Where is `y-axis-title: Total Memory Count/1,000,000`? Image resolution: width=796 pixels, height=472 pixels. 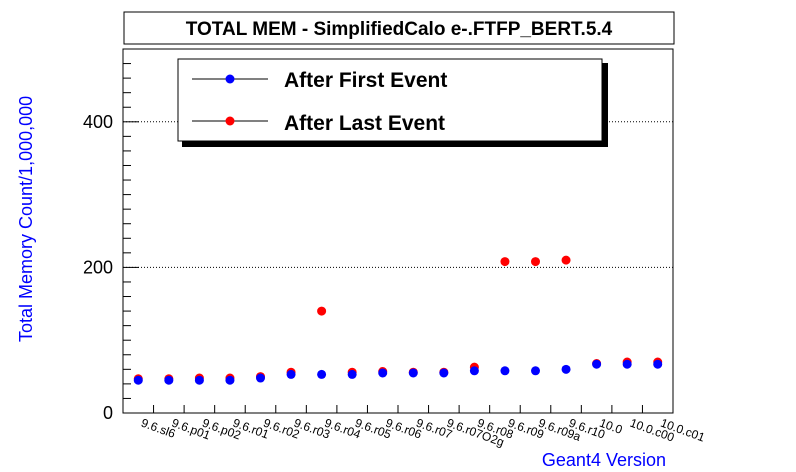 y-axis-title: Total Memory Count/1,000,000 is located at coordinates (26, 219).